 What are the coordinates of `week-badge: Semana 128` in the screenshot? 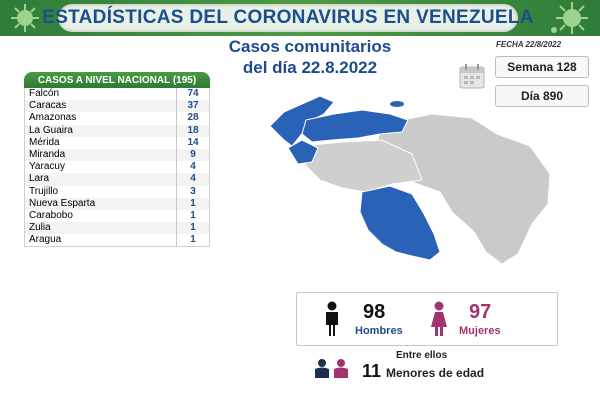 It's located at (542, 67).